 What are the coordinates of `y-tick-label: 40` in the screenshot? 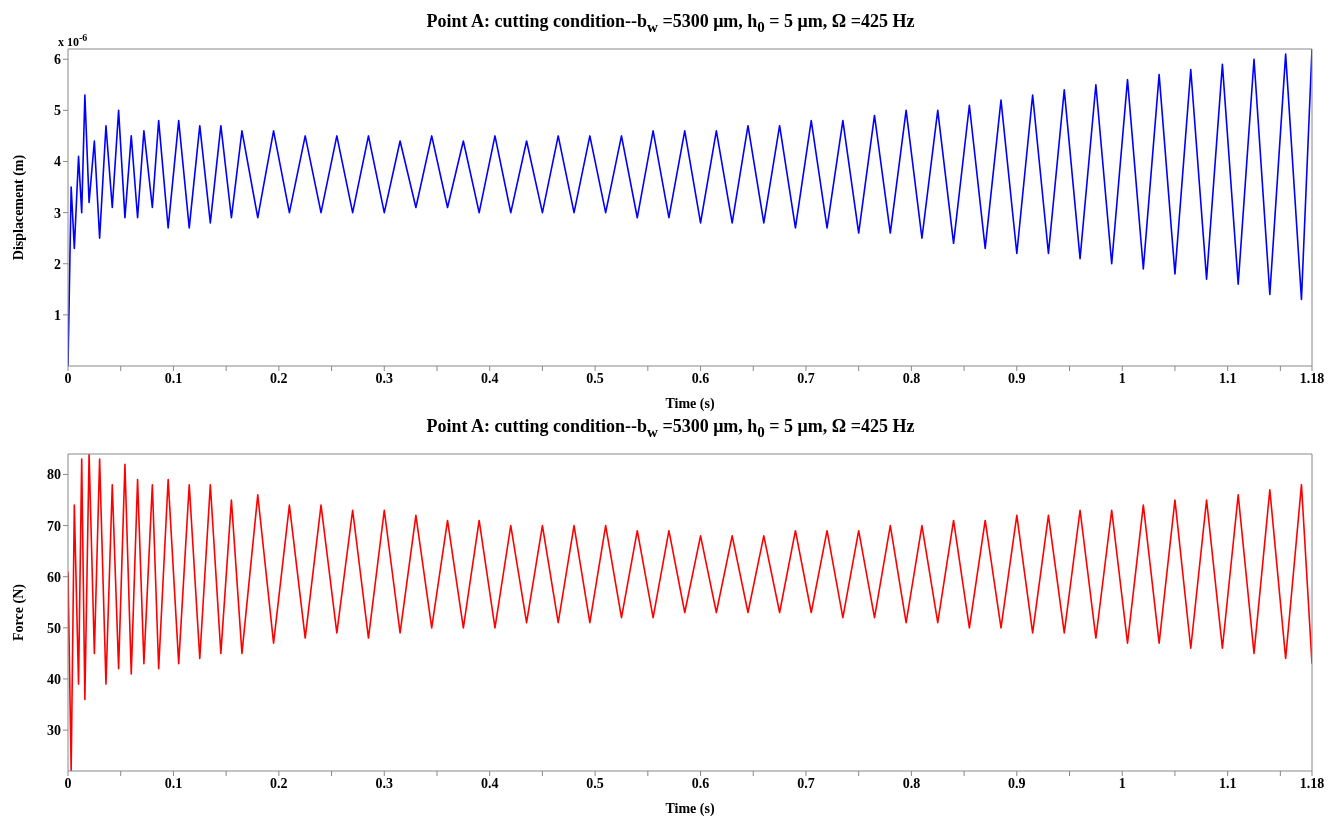 It's located at (54, 679).